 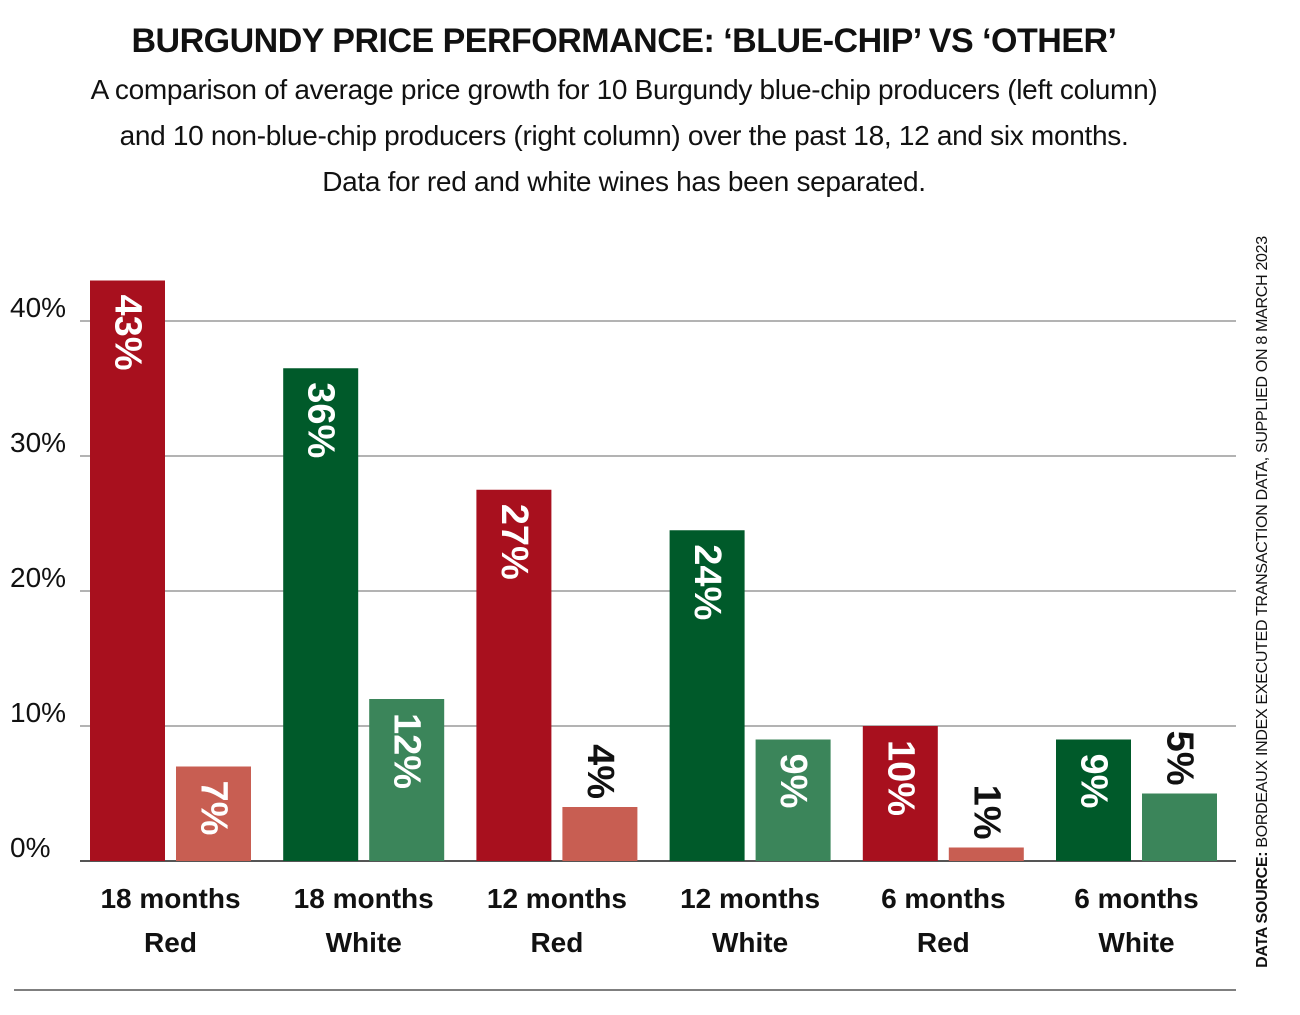 What do you see at coordinates (986, 812) in the screenshot?
I see `bar-value-label: 1%` at bounding box center [986, 812].